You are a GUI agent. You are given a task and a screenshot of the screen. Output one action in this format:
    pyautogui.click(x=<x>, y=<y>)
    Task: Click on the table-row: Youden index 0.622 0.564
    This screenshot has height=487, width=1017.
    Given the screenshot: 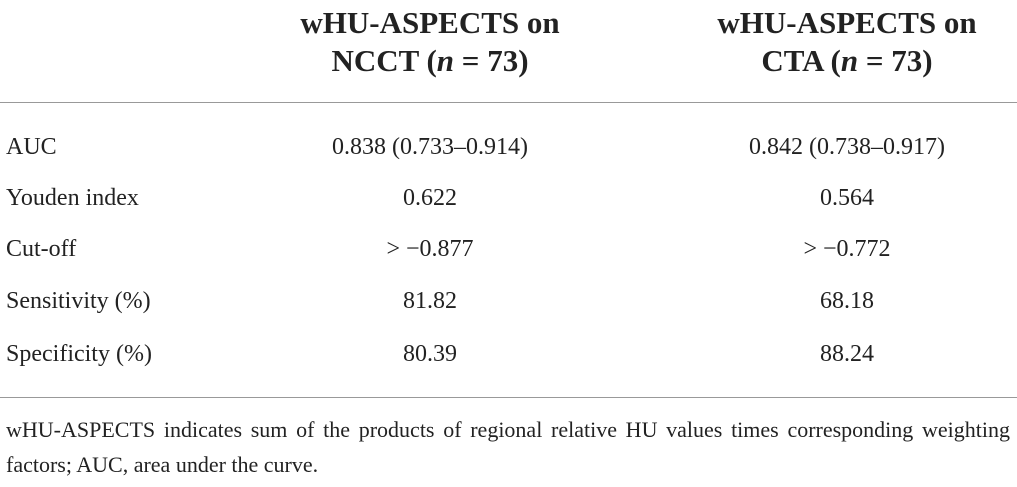 What is the action you would take?
    pyautogui.click(x=508, y=198)
    